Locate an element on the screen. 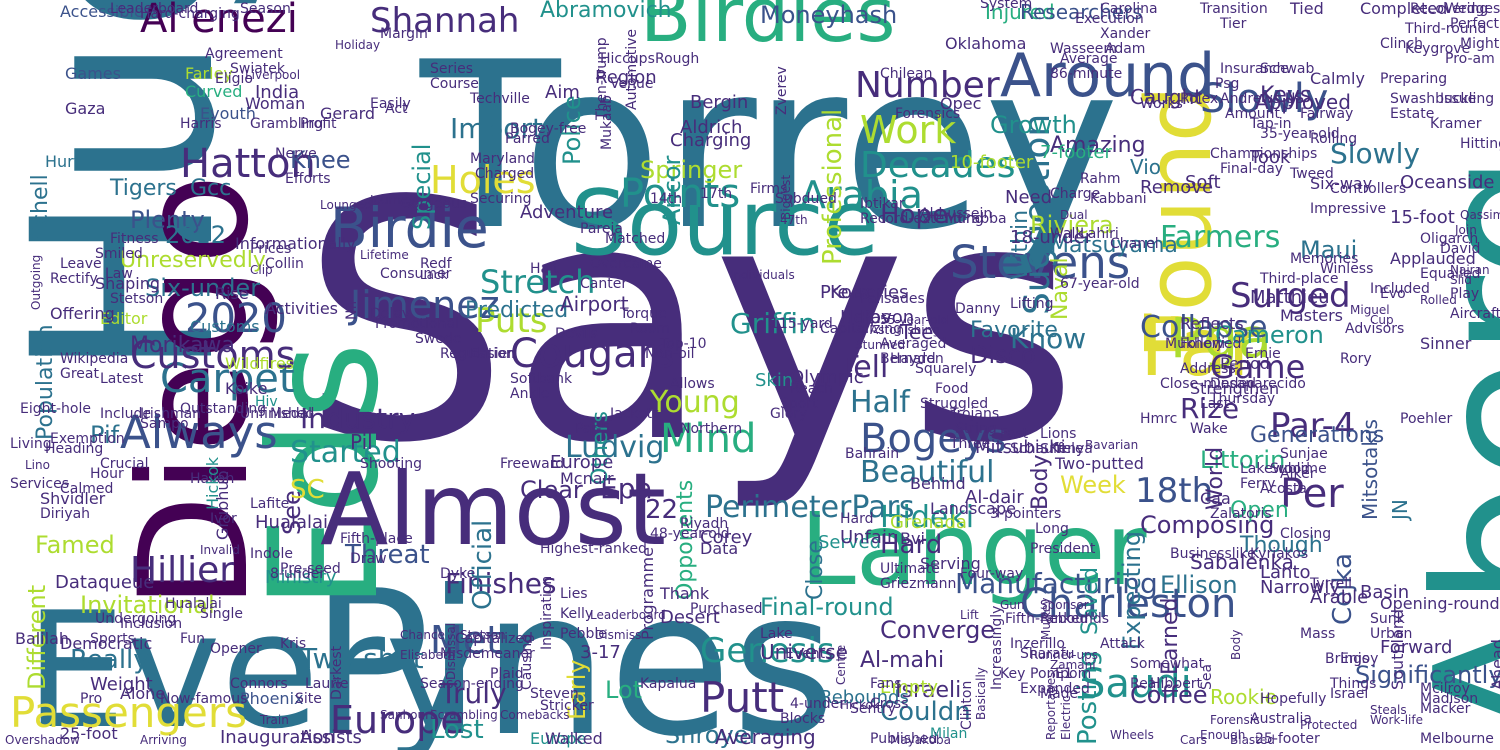  word-evo: Evo is located at coordinates (1393, 294).